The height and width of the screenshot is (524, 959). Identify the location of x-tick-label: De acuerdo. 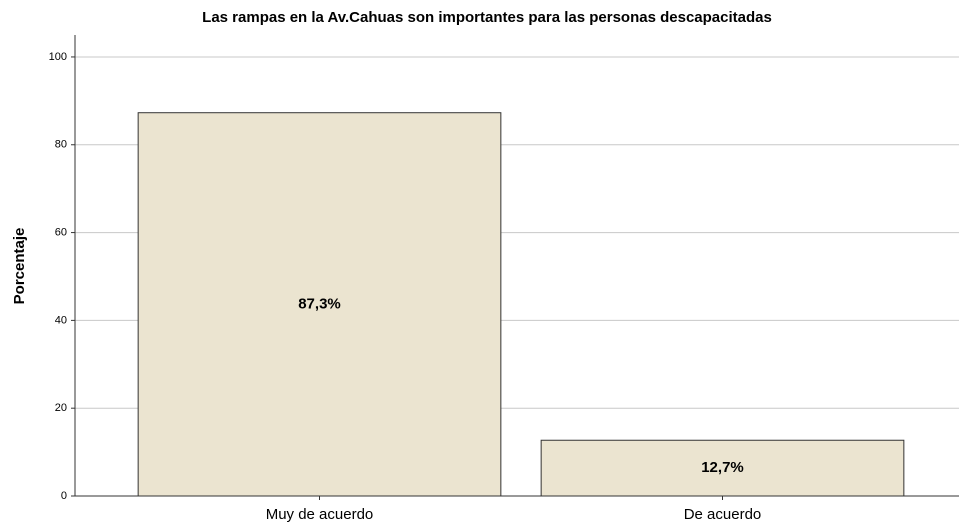
(723, 514).